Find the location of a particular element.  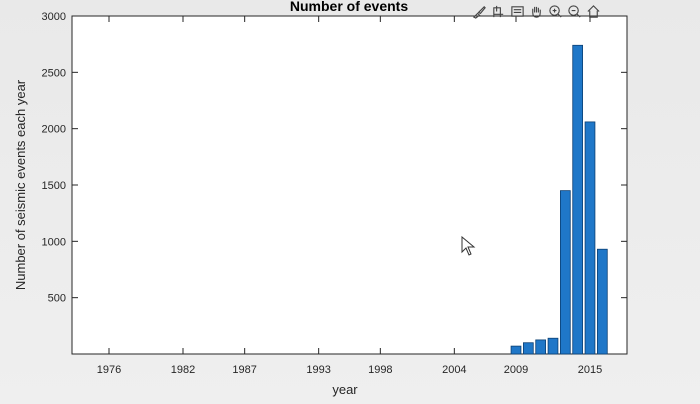

y-axis-label: Number of seismic events each year is located at coordinates (20, 184).